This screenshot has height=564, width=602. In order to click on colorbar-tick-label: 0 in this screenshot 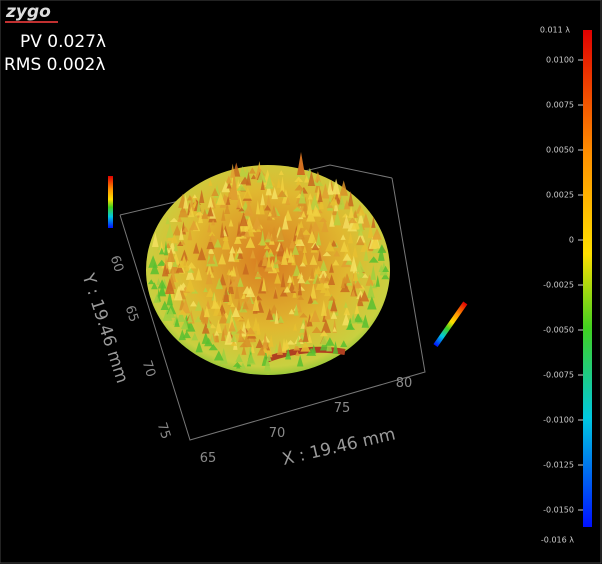, I will do `click(571, 240)`.